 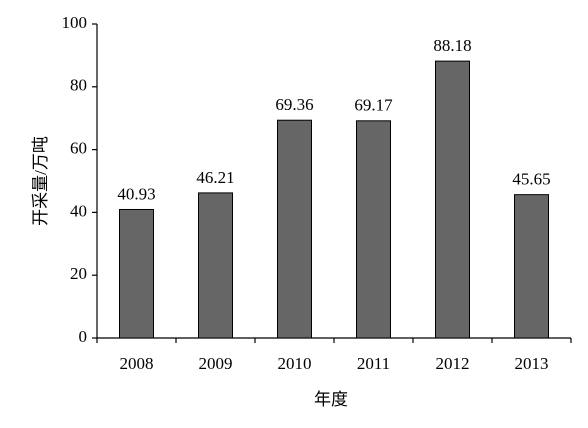 What do you see at coordinates (137, 363) in the screenshot?
I see `x-tick-label: 2008` at bounding box center [137, 363].